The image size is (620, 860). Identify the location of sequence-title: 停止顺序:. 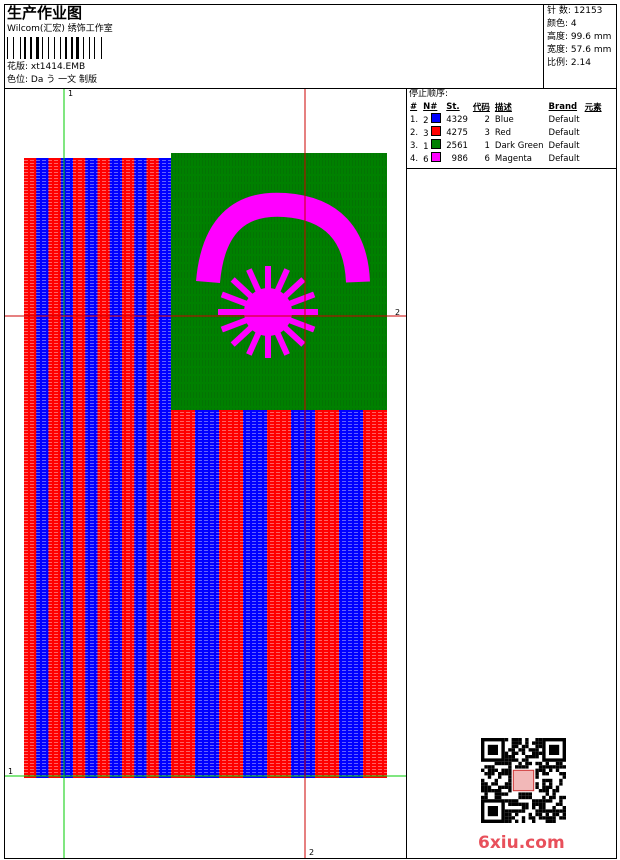
(429, 94).